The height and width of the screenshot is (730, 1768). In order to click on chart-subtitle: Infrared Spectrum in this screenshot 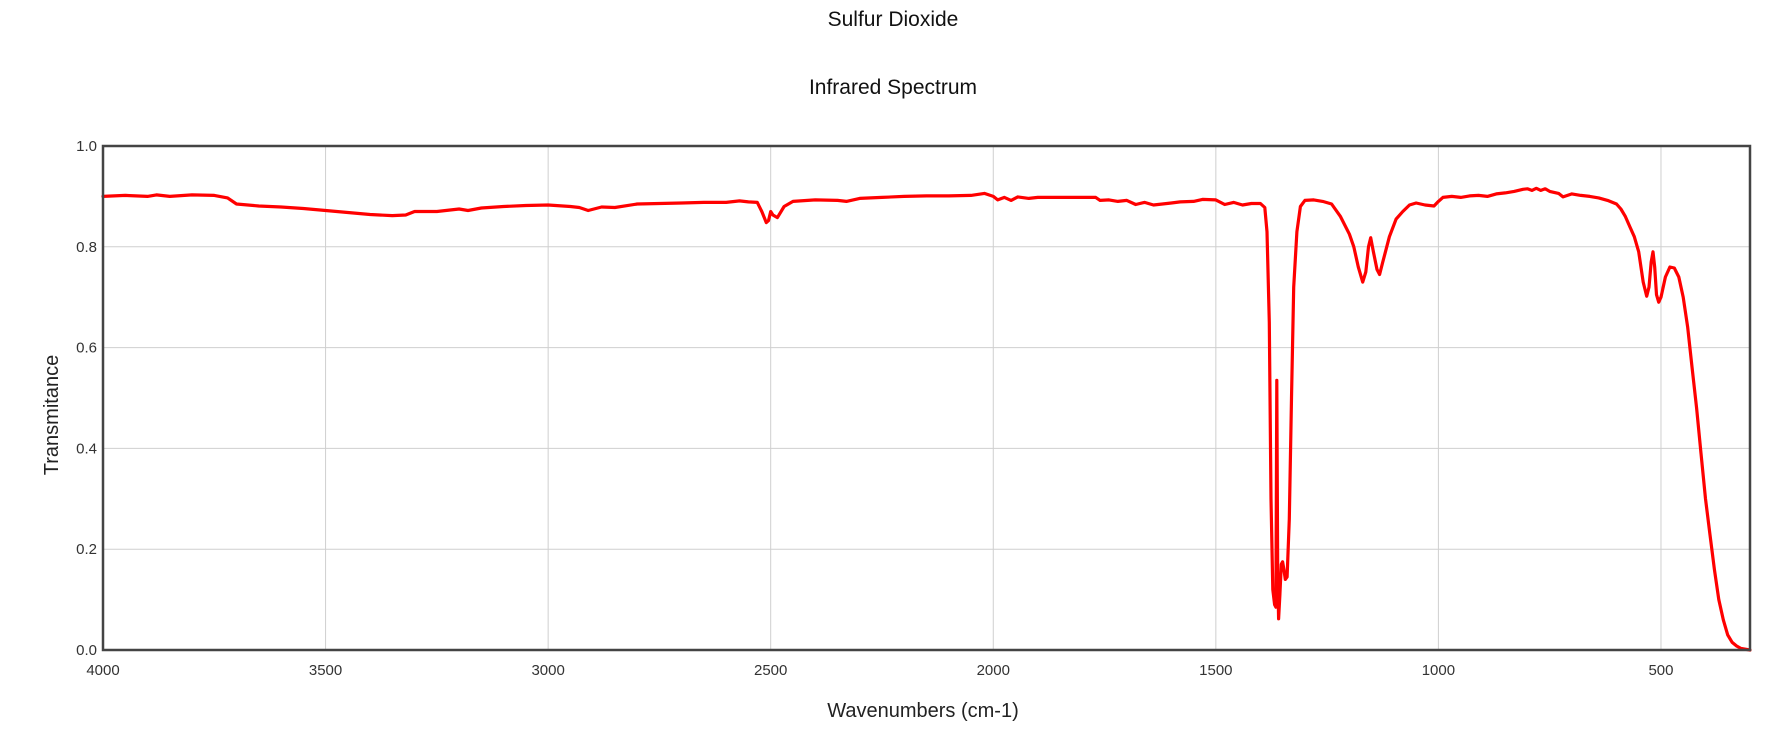, I will do `click(893, 87)`.